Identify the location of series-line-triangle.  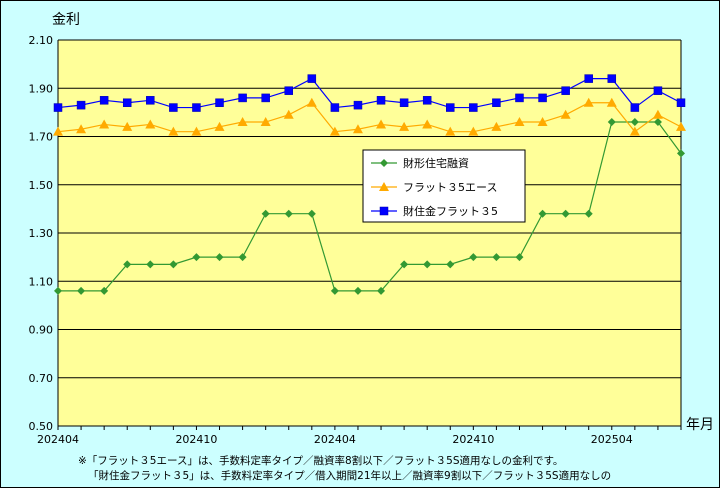
(369, 117).